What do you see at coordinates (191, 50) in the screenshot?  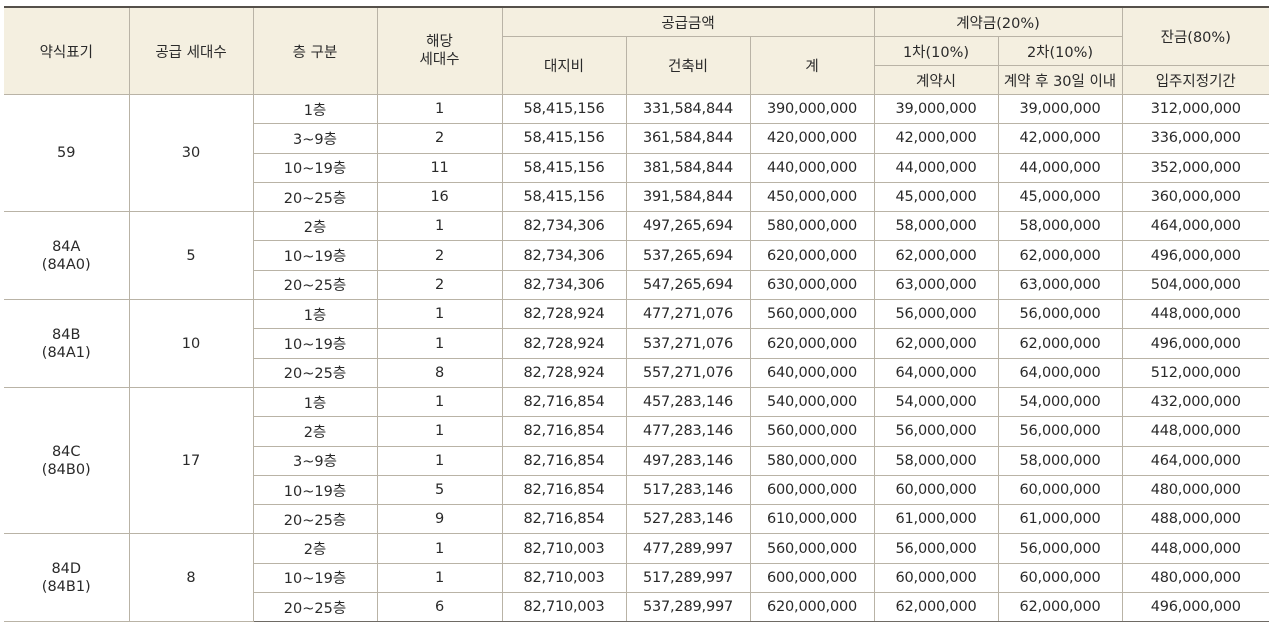 I see `header-supply-units: 공급 세대수` at bounding box center [191, 50].